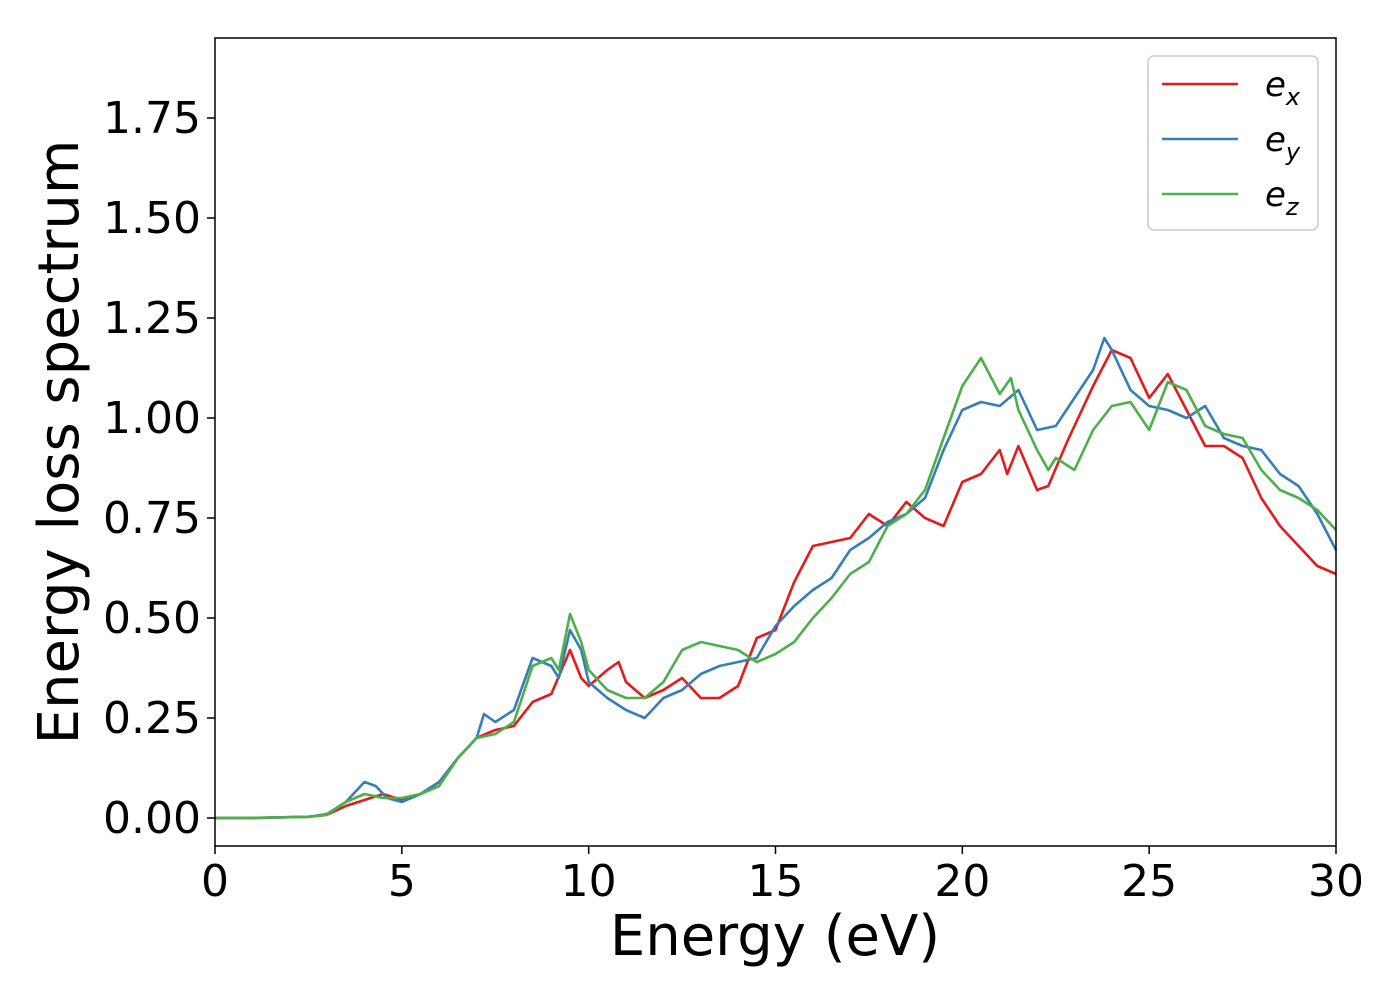  What do you see at coordinates (59, 442) in the screenshot?
I see `y-axis-title: Energy loss spectrum` at bounding box center [59, 442].